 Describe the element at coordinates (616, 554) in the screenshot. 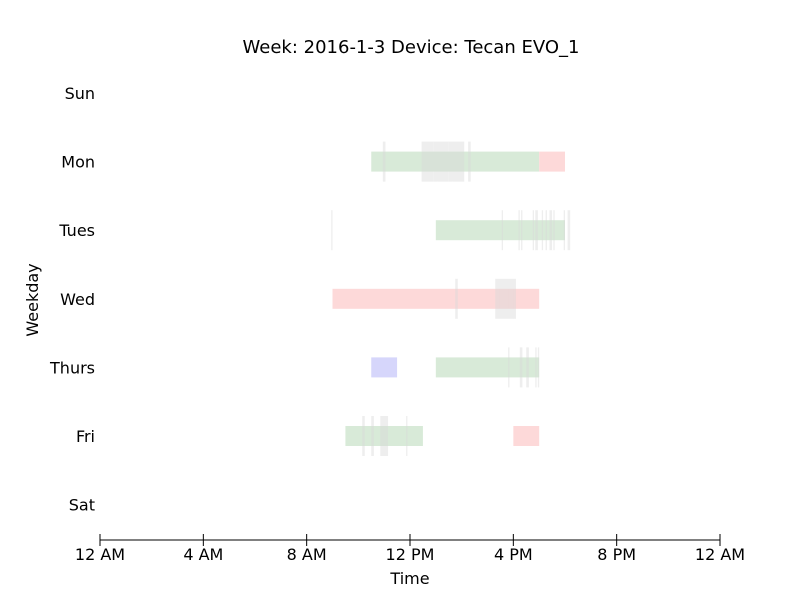

I see `x-tick-label-5: 8 PM` at that location.